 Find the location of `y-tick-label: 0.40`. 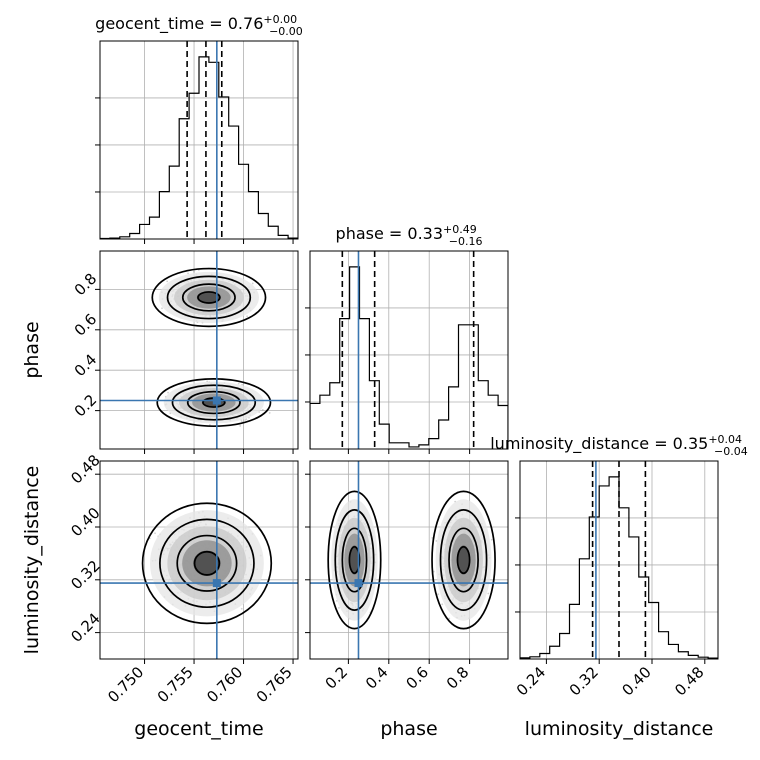

y-tick-label: 0.40 is located at coordinates (85, 522).